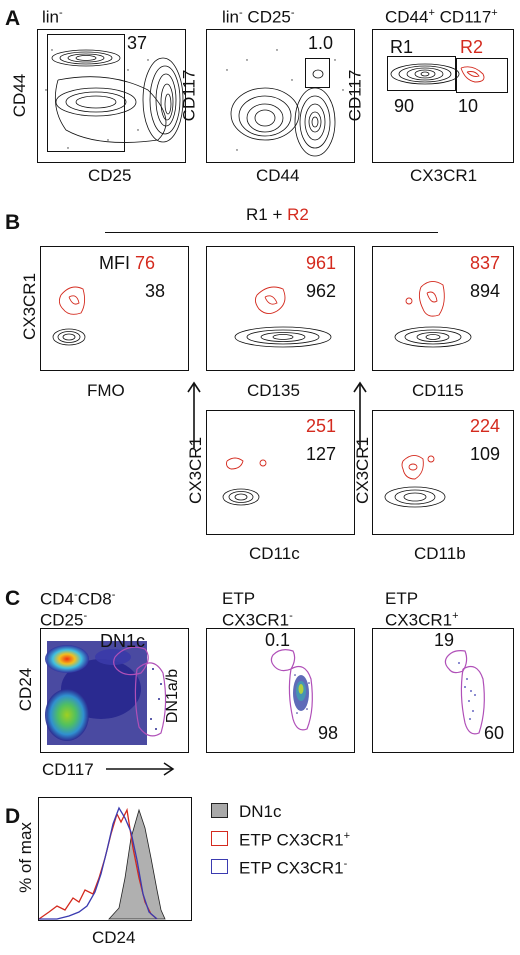 The width and height of the screenshot is (520, 955). What do you see at coordinates (274, 553) in the screenshot?
I see `axis-b-cd11c-x: CD11c` at bounding box center [274, 553].